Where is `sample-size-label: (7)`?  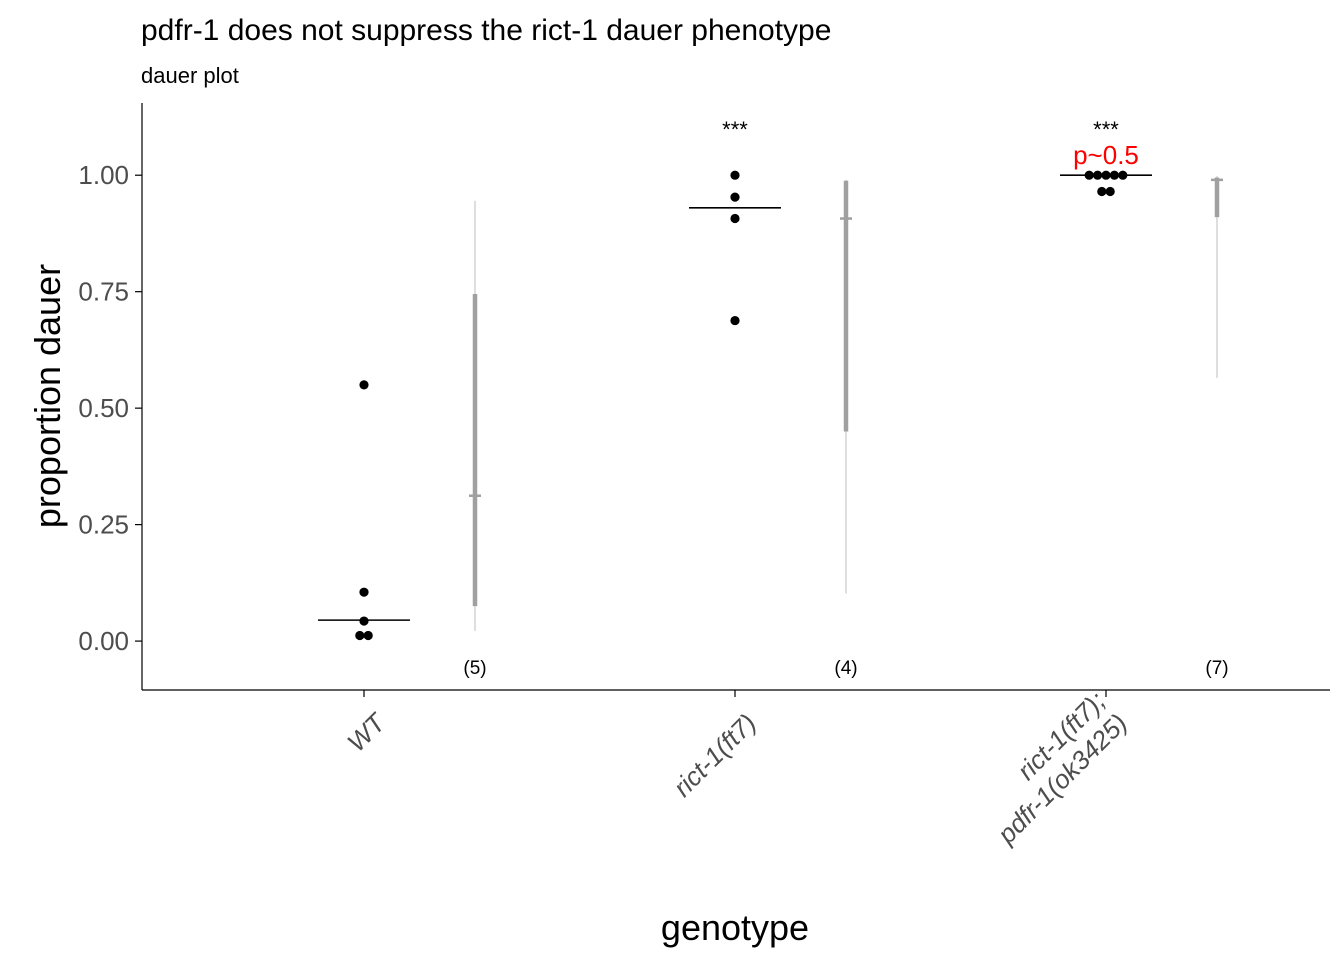
sample-size-label: (7) is located at coordinates (1216, 668).